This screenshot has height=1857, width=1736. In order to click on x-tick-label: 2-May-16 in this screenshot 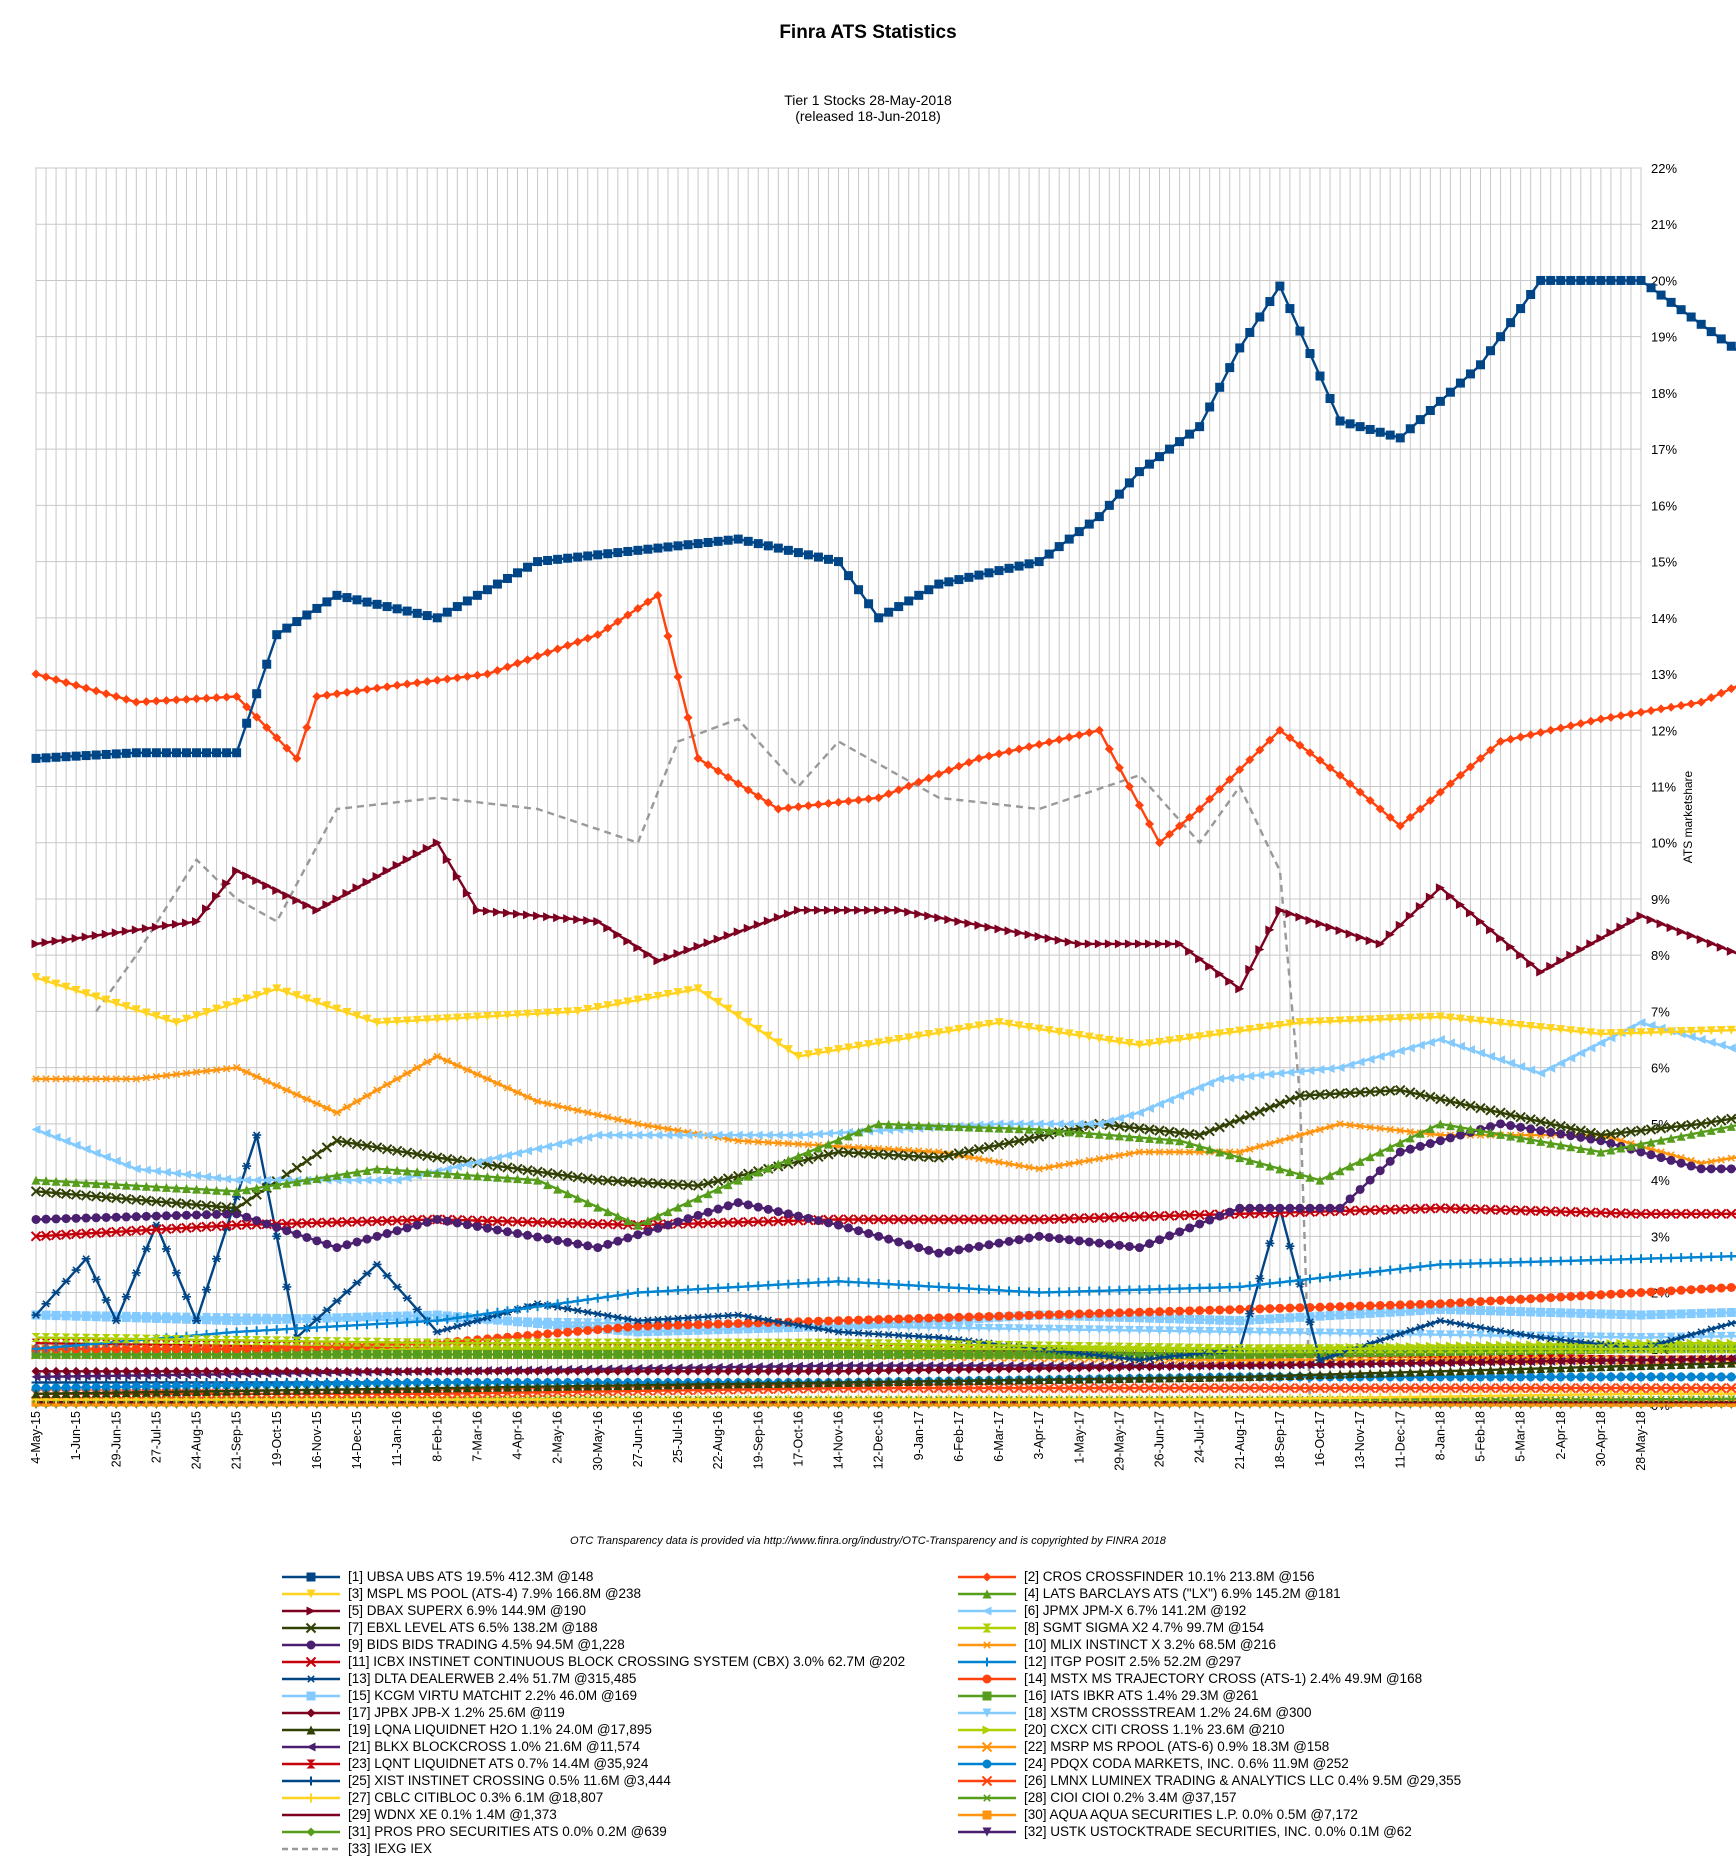, I will do `click(558, 1437)`.